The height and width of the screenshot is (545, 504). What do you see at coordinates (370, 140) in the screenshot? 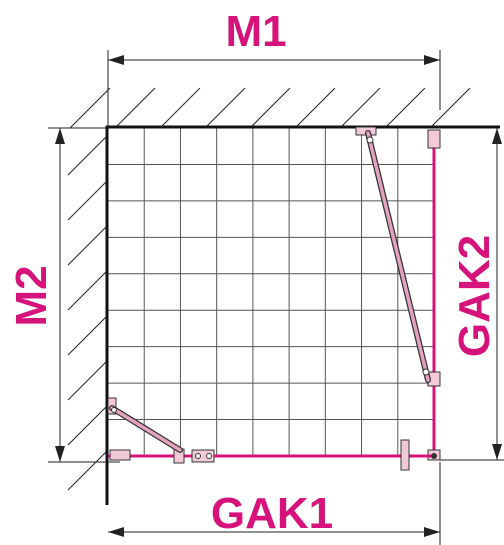
I see `right-stabilizer-joint-top` at bounding box center [370, 140].